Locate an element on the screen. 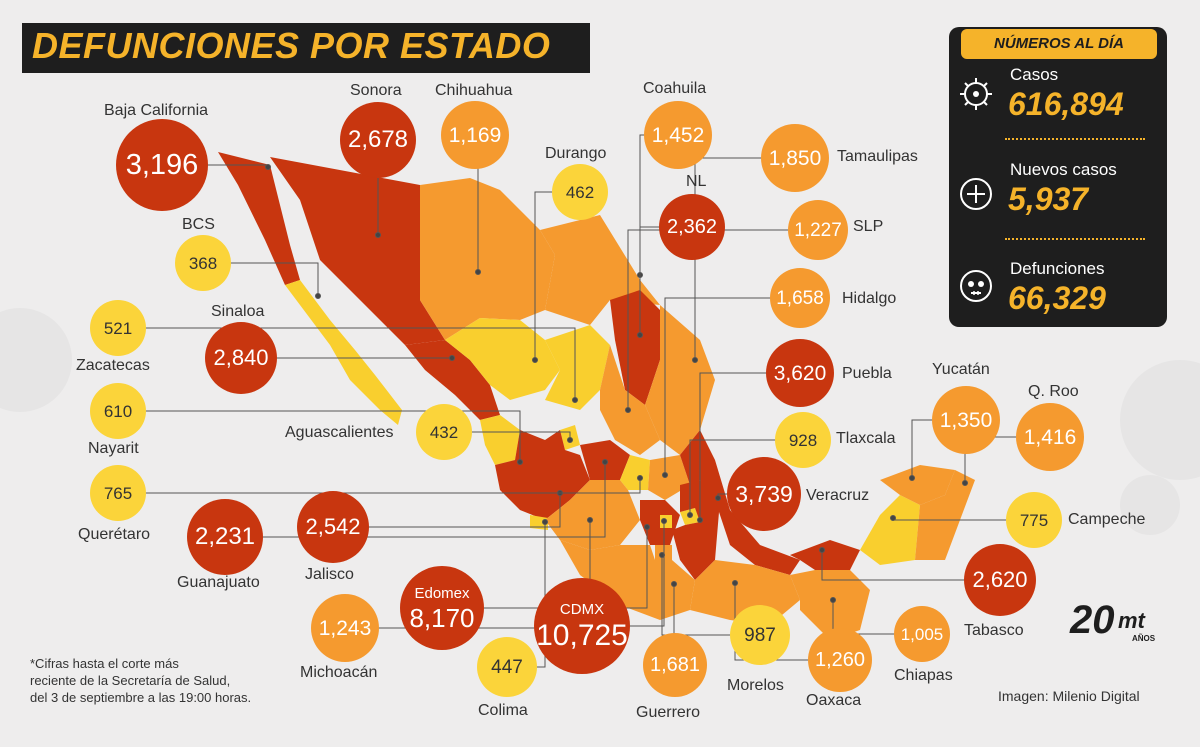 Image resolution: width=1200 pixels, height=747 pixels. state-name-sonora: Sonora is located at coordinates (376, 90).